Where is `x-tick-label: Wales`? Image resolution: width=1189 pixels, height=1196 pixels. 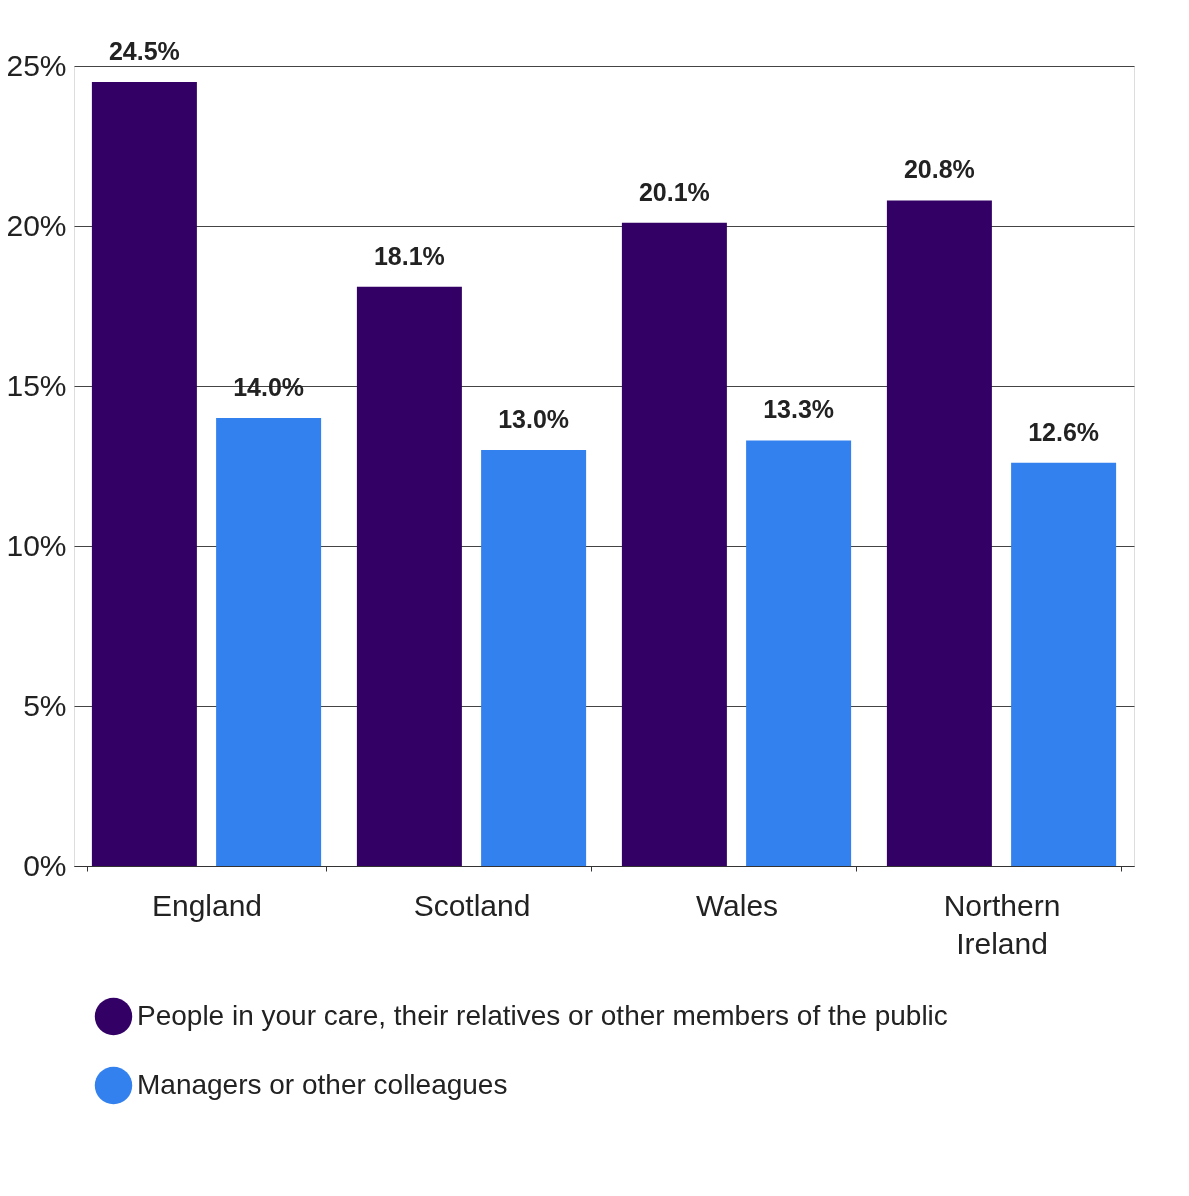 x-tick-label: Wales is located at coordinates (737, 905).